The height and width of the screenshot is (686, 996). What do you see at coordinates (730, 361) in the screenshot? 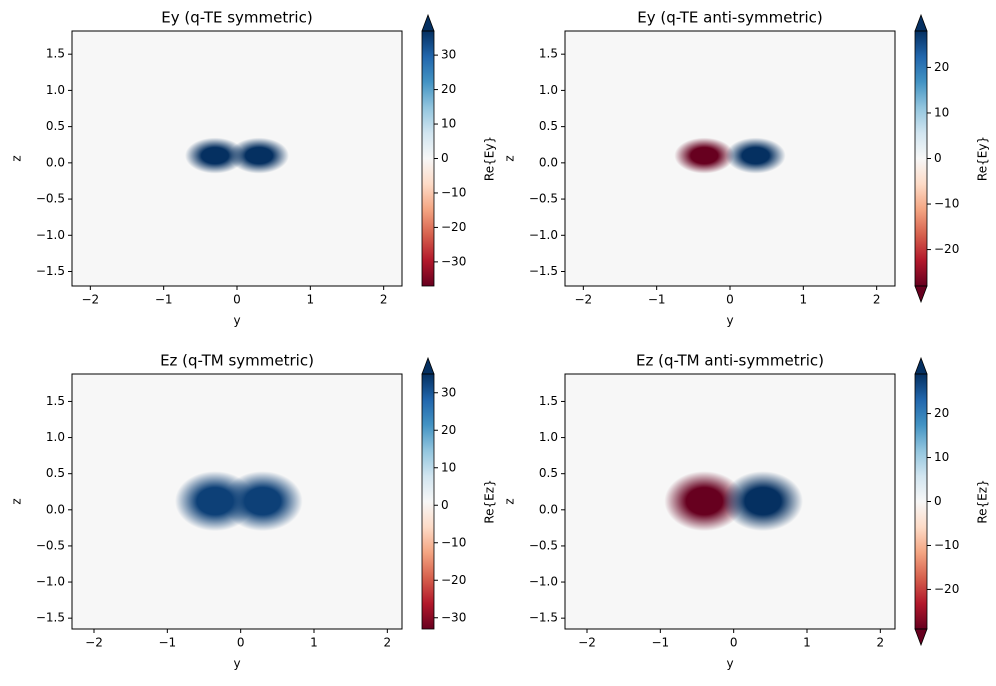
I see `chart-title: Ez (q-TM anti-symmetric)` at bounding box center [730, 361].